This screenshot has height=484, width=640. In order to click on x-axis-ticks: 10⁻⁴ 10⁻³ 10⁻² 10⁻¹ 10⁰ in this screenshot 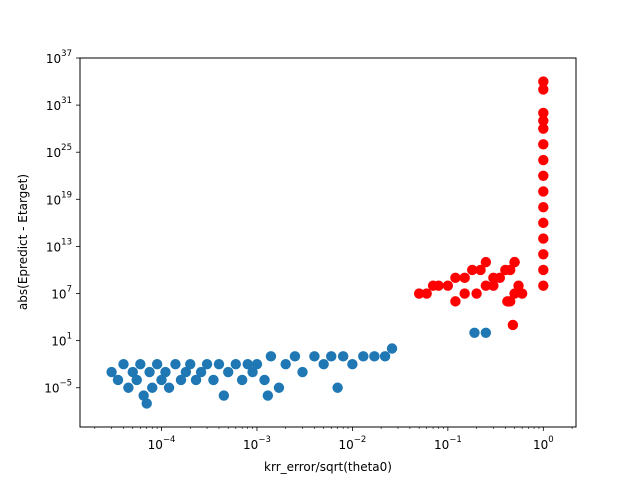, I will do `click(333, 439)`.